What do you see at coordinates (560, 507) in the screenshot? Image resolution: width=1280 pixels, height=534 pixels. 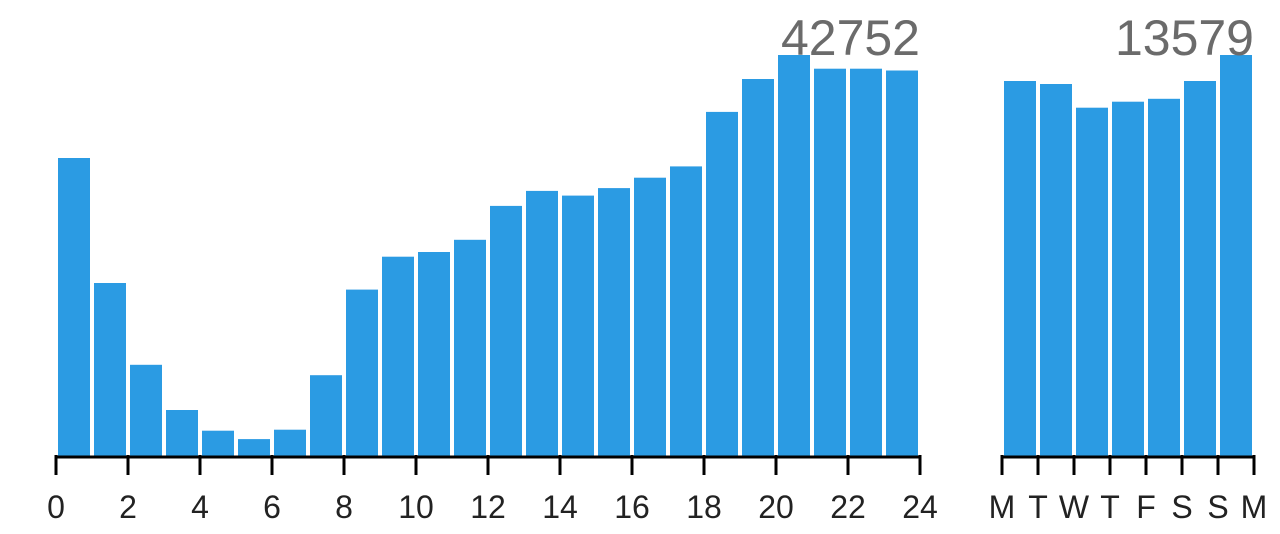 I see `hour-tick-label-7: 14` at bounding box center [560, 507].